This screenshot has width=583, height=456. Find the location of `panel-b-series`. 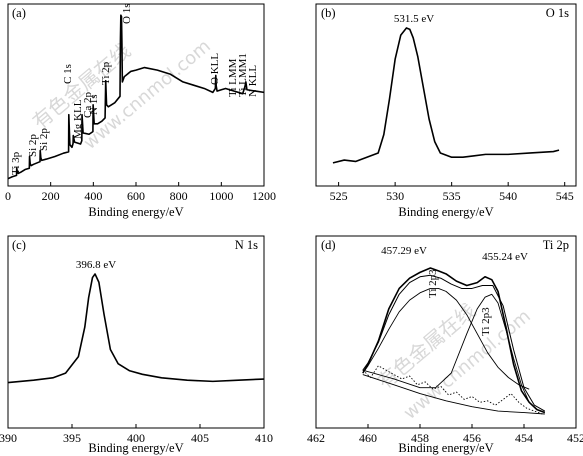

panel-b-series is located at coordinates (446, 95).